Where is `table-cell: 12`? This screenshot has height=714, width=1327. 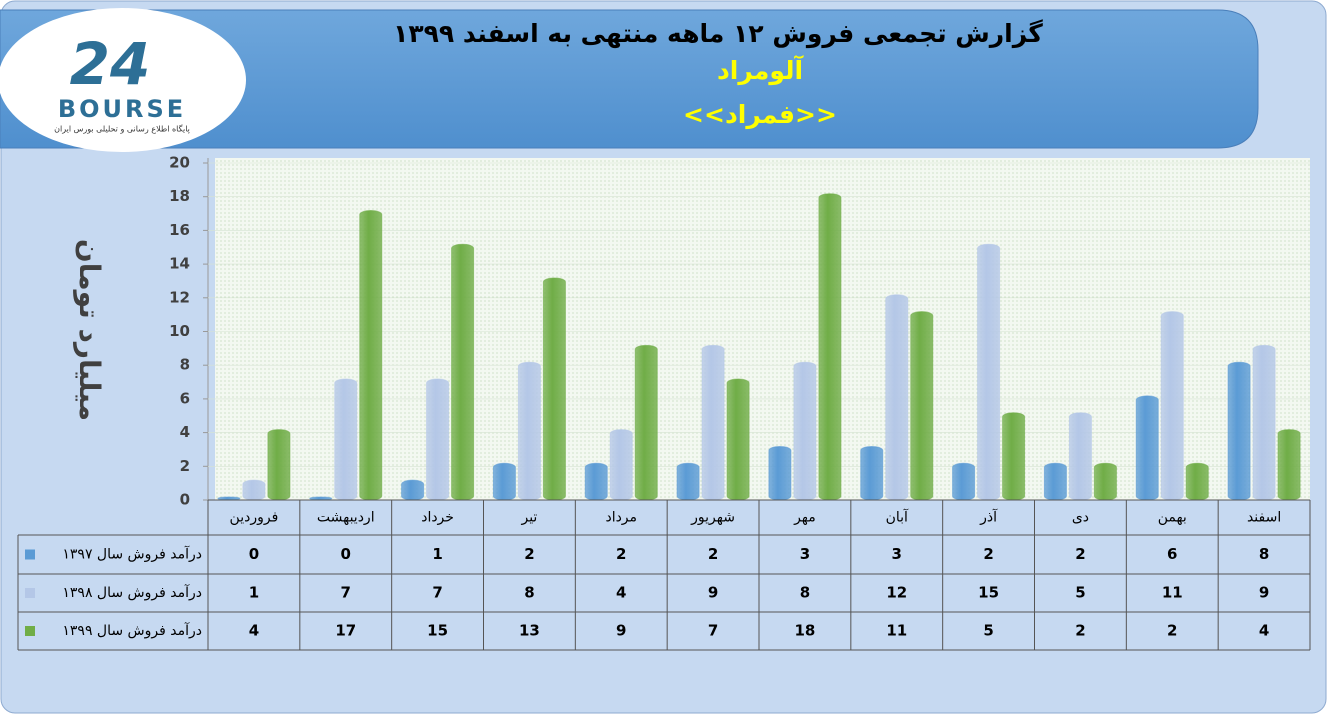 table-cell: 12 is located at coordinates (896, 593).